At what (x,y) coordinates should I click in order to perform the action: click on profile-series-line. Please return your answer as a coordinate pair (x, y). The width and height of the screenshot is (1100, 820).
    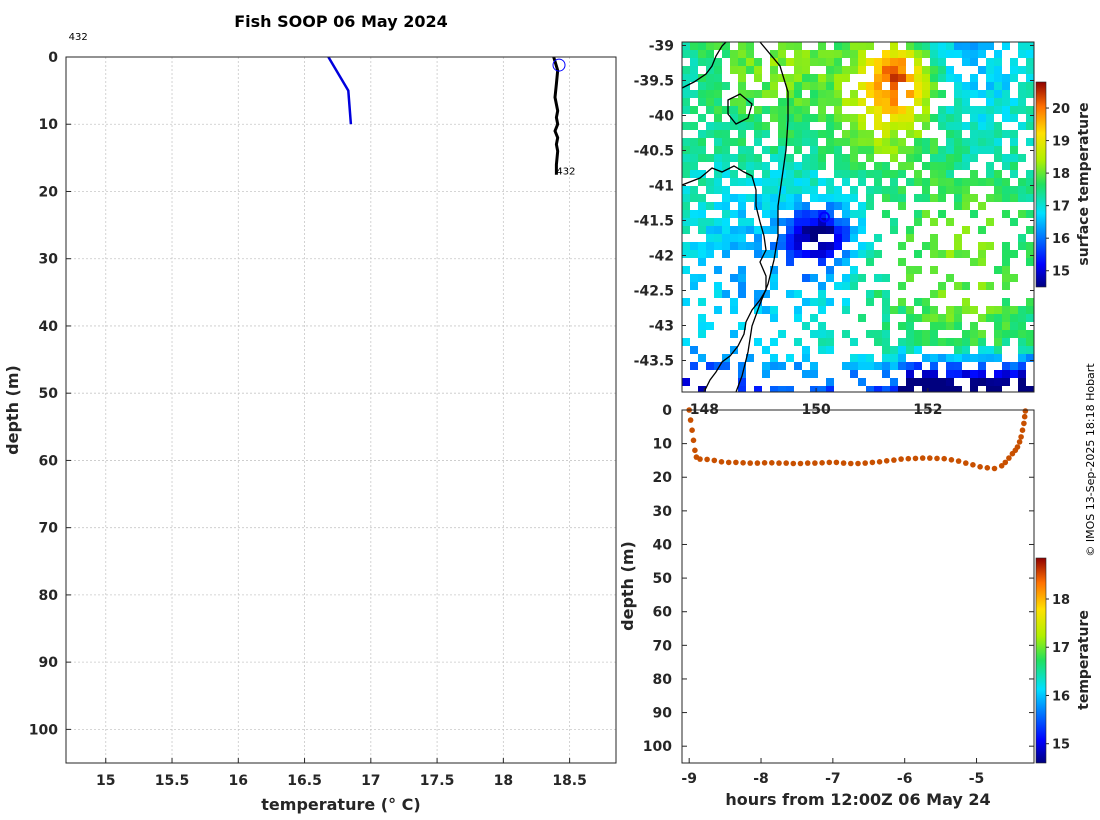
    Looking at the image, I should click on (340, 90).